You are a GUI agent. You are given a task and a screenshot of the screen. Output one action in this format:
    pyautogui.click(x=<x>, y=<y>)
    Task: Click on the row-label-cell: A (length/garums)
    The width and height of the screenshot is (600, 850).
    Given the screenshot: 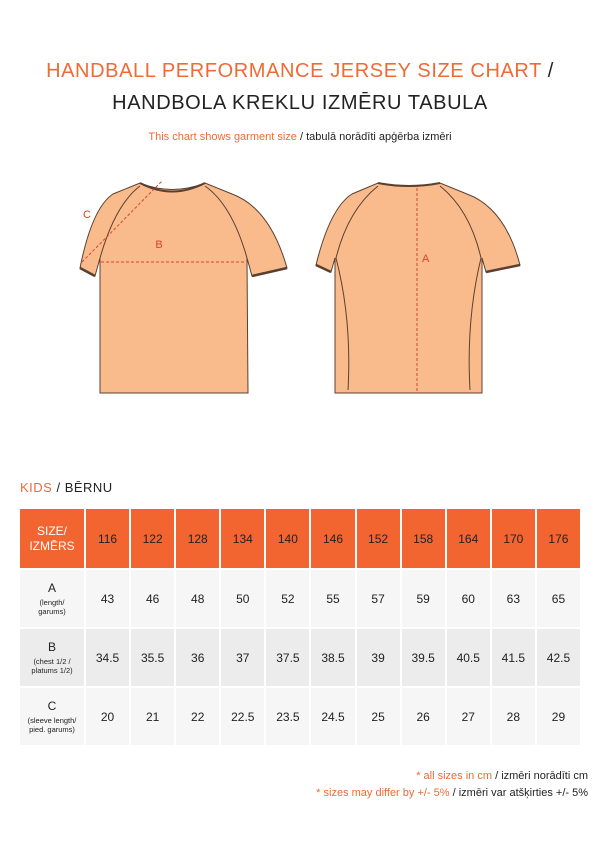 What is the action you would take?
    pyautogui.click(x=52, y=598)
    